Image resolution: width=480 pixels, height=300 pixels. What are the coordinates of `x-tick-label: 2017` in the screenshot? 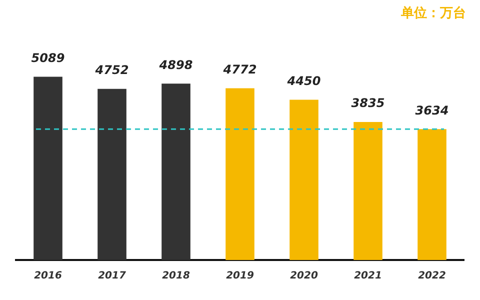 It's located at (112, 276).